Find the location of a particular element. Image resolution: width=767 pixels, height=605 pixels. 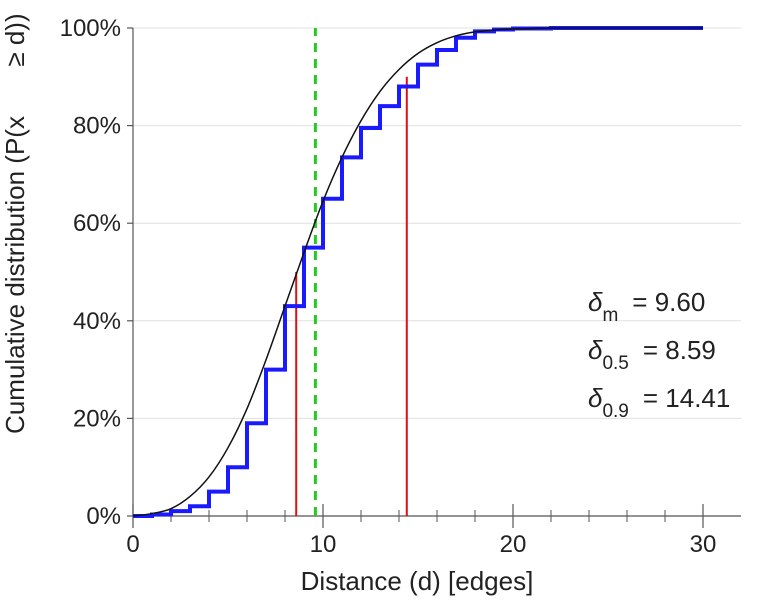

y-tick-label: 0% is located at coordinates (103, 516).